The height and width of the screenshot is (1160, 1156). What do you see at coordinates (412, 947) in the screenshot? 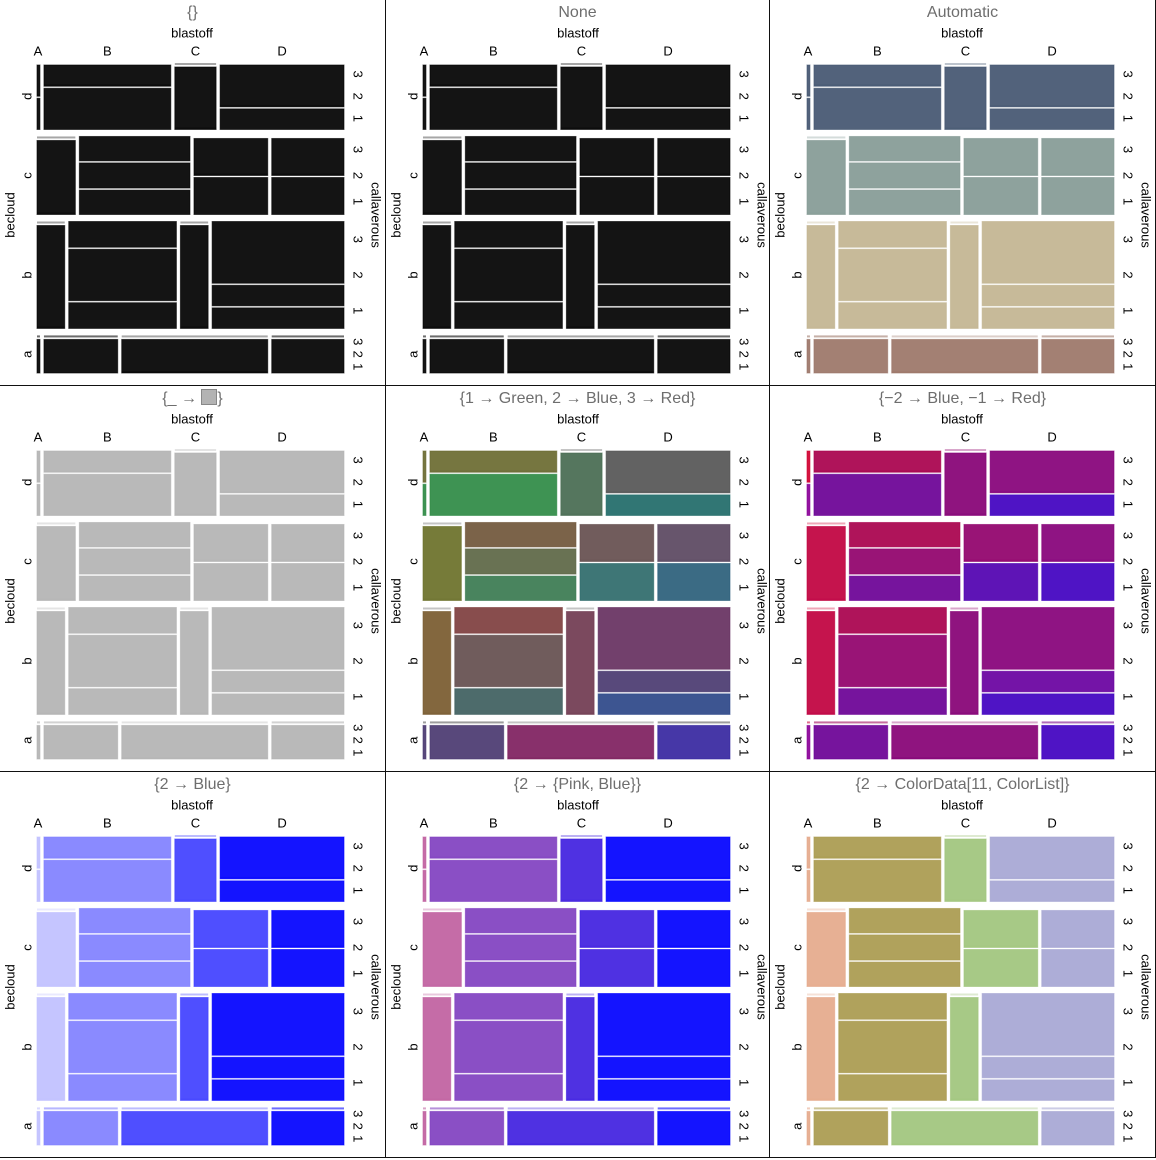
I see `row-label-c: c` at bounding box center [412, 947].